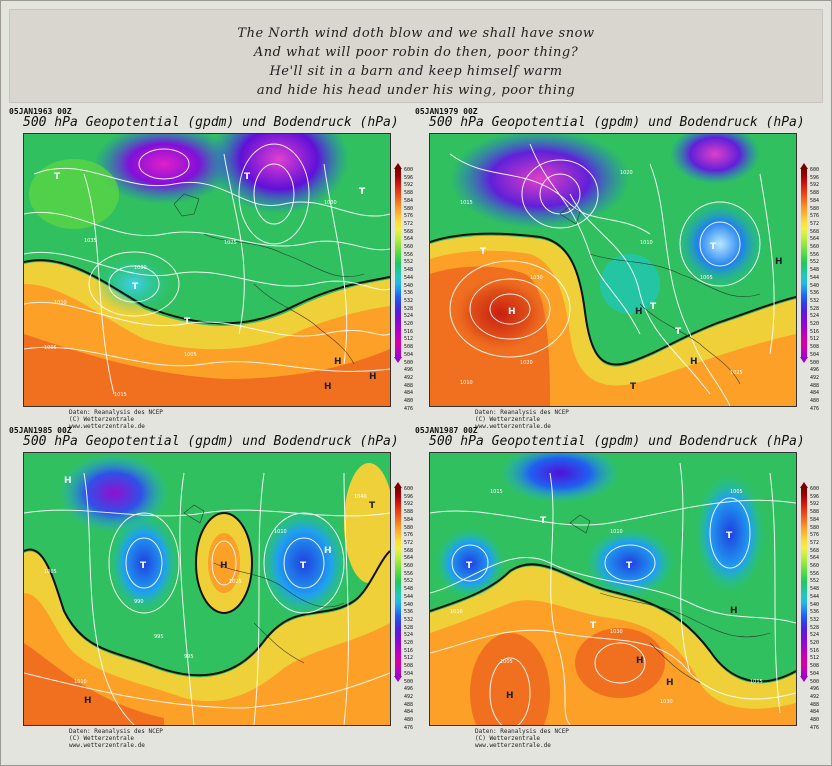 Image resolution: width=832 pixels, height=766 pixels. I want to click on scale-bar, so click(804, 263).